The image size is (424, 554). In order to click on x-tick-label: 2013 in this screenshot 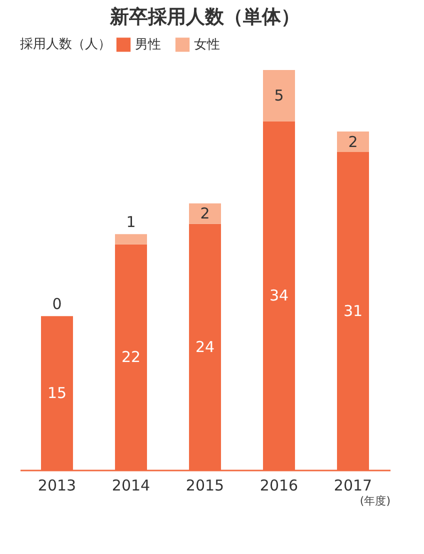, I will do `click(57, 485)`.